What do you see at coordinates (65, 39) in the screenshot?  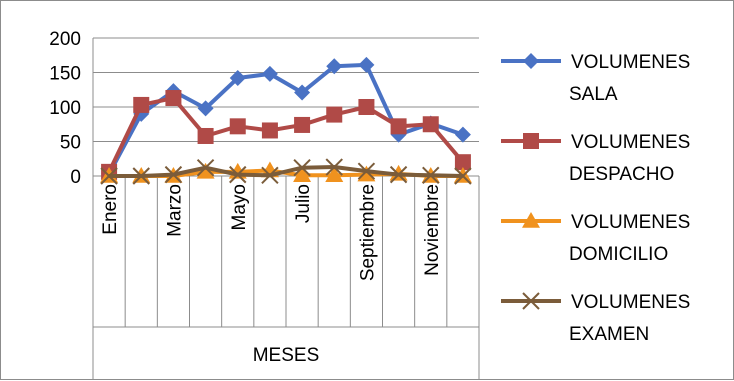 I see `y-tick-label: 200` at bounding box center [65, 39].